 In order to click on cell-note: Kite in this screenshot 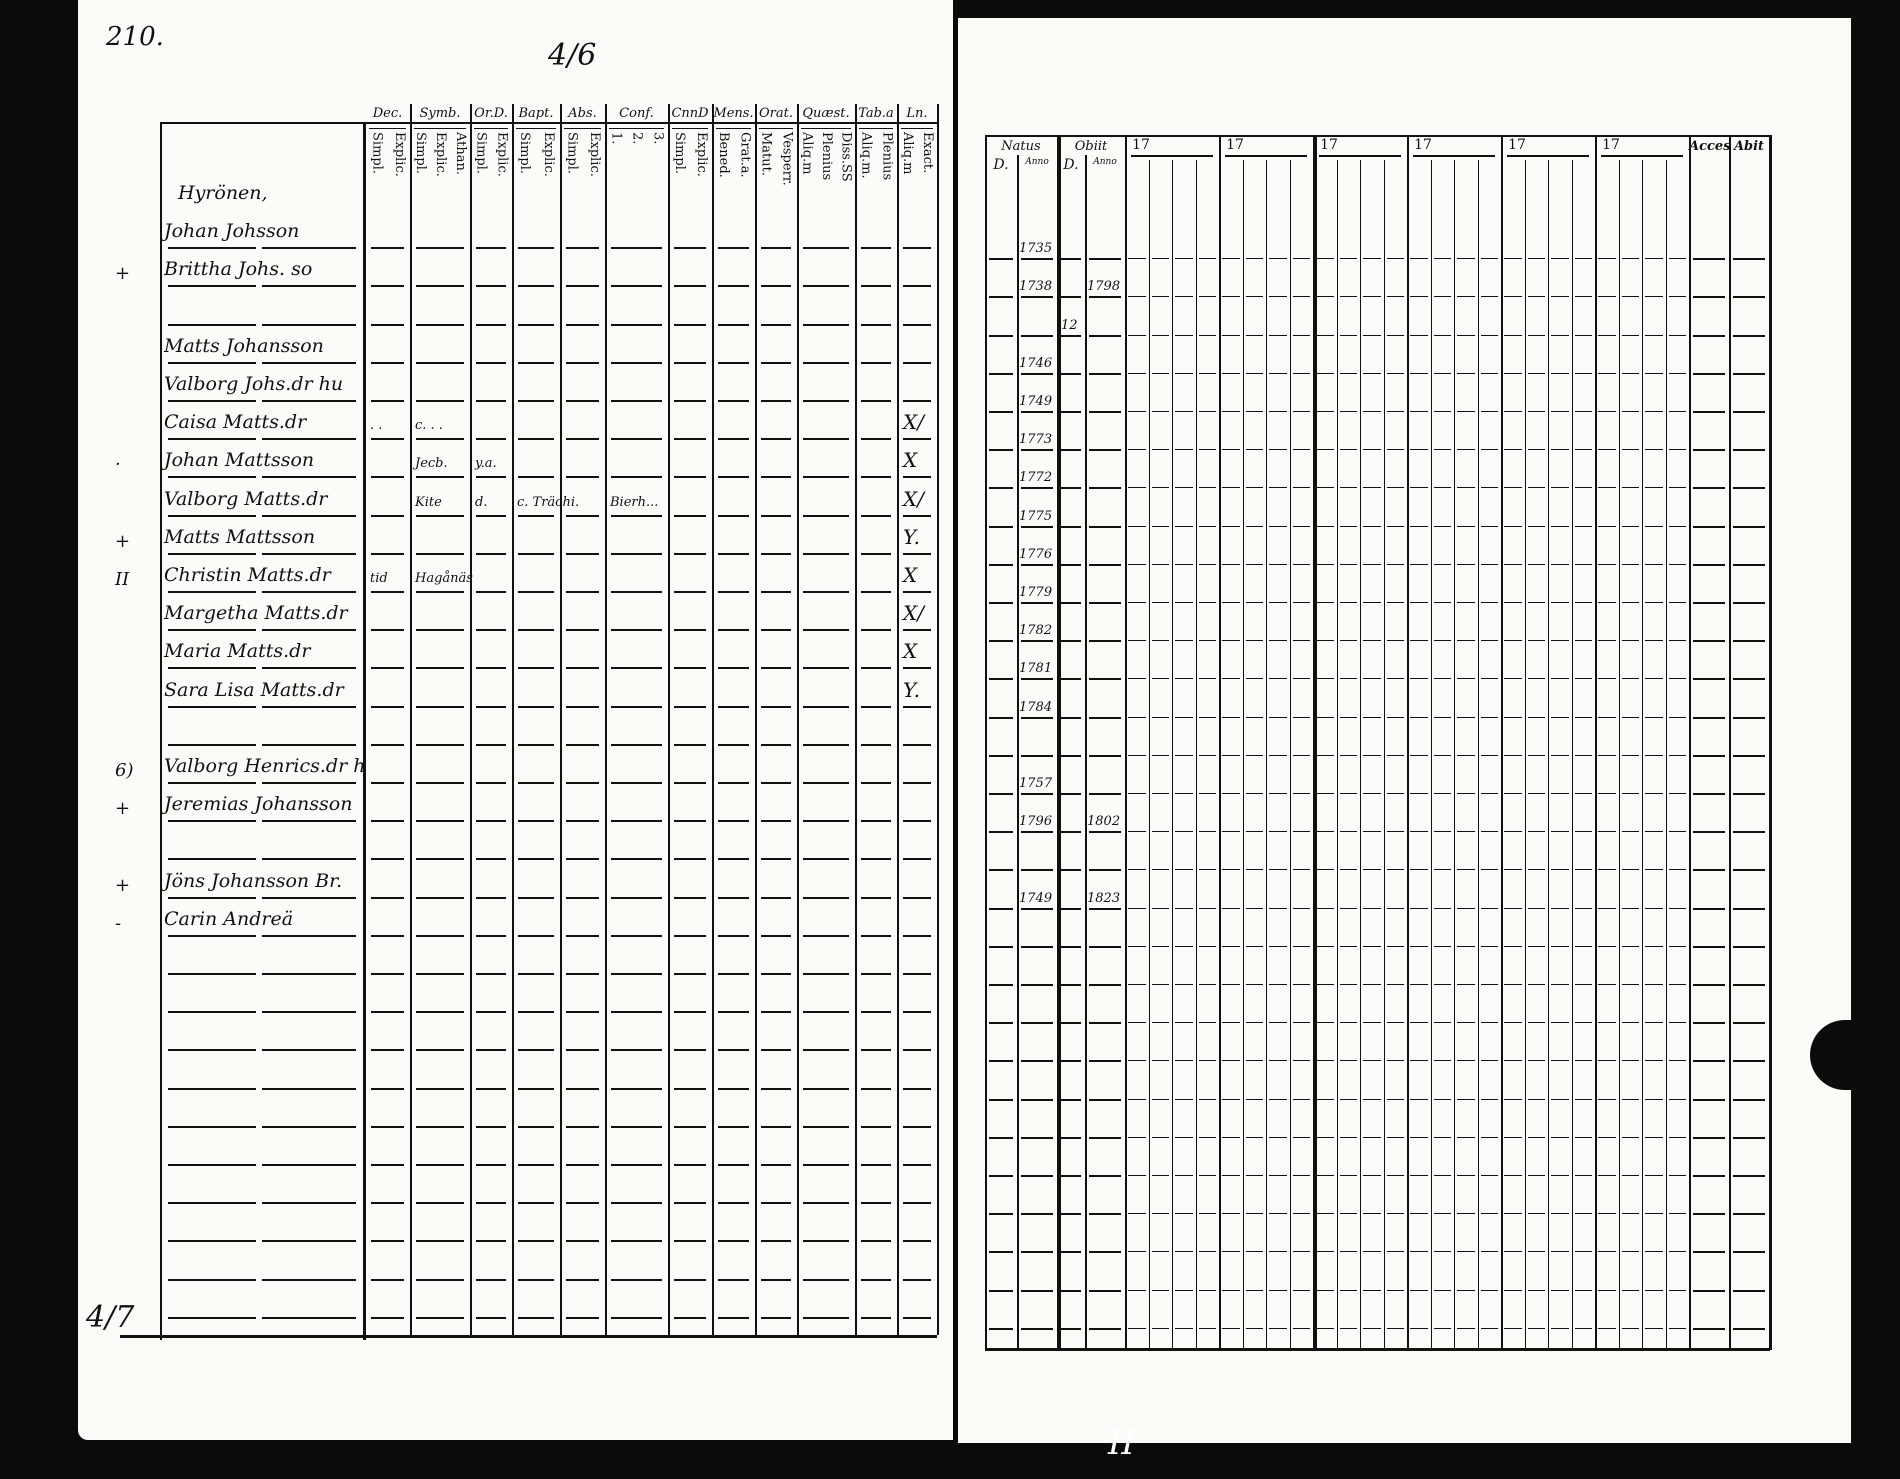, I will do `click(428, 502)`.